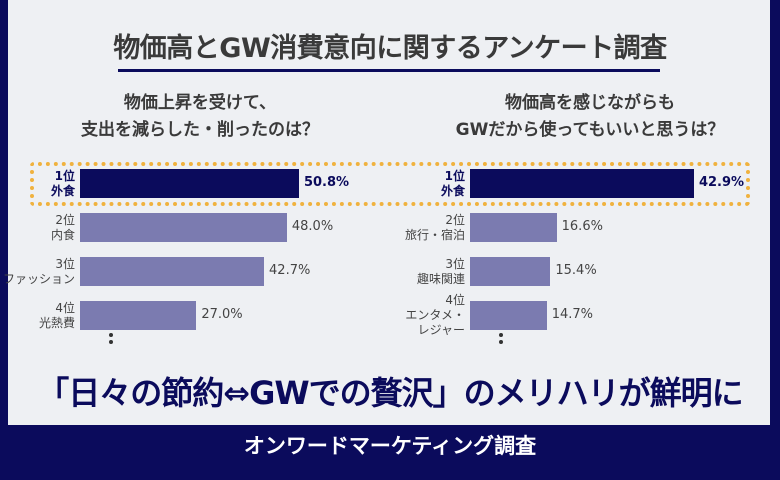 Image resolution: width=780 pixels, height=480 pixels. I want to click on category-label: 2位 旅行・宿泊, so click(420, 228).